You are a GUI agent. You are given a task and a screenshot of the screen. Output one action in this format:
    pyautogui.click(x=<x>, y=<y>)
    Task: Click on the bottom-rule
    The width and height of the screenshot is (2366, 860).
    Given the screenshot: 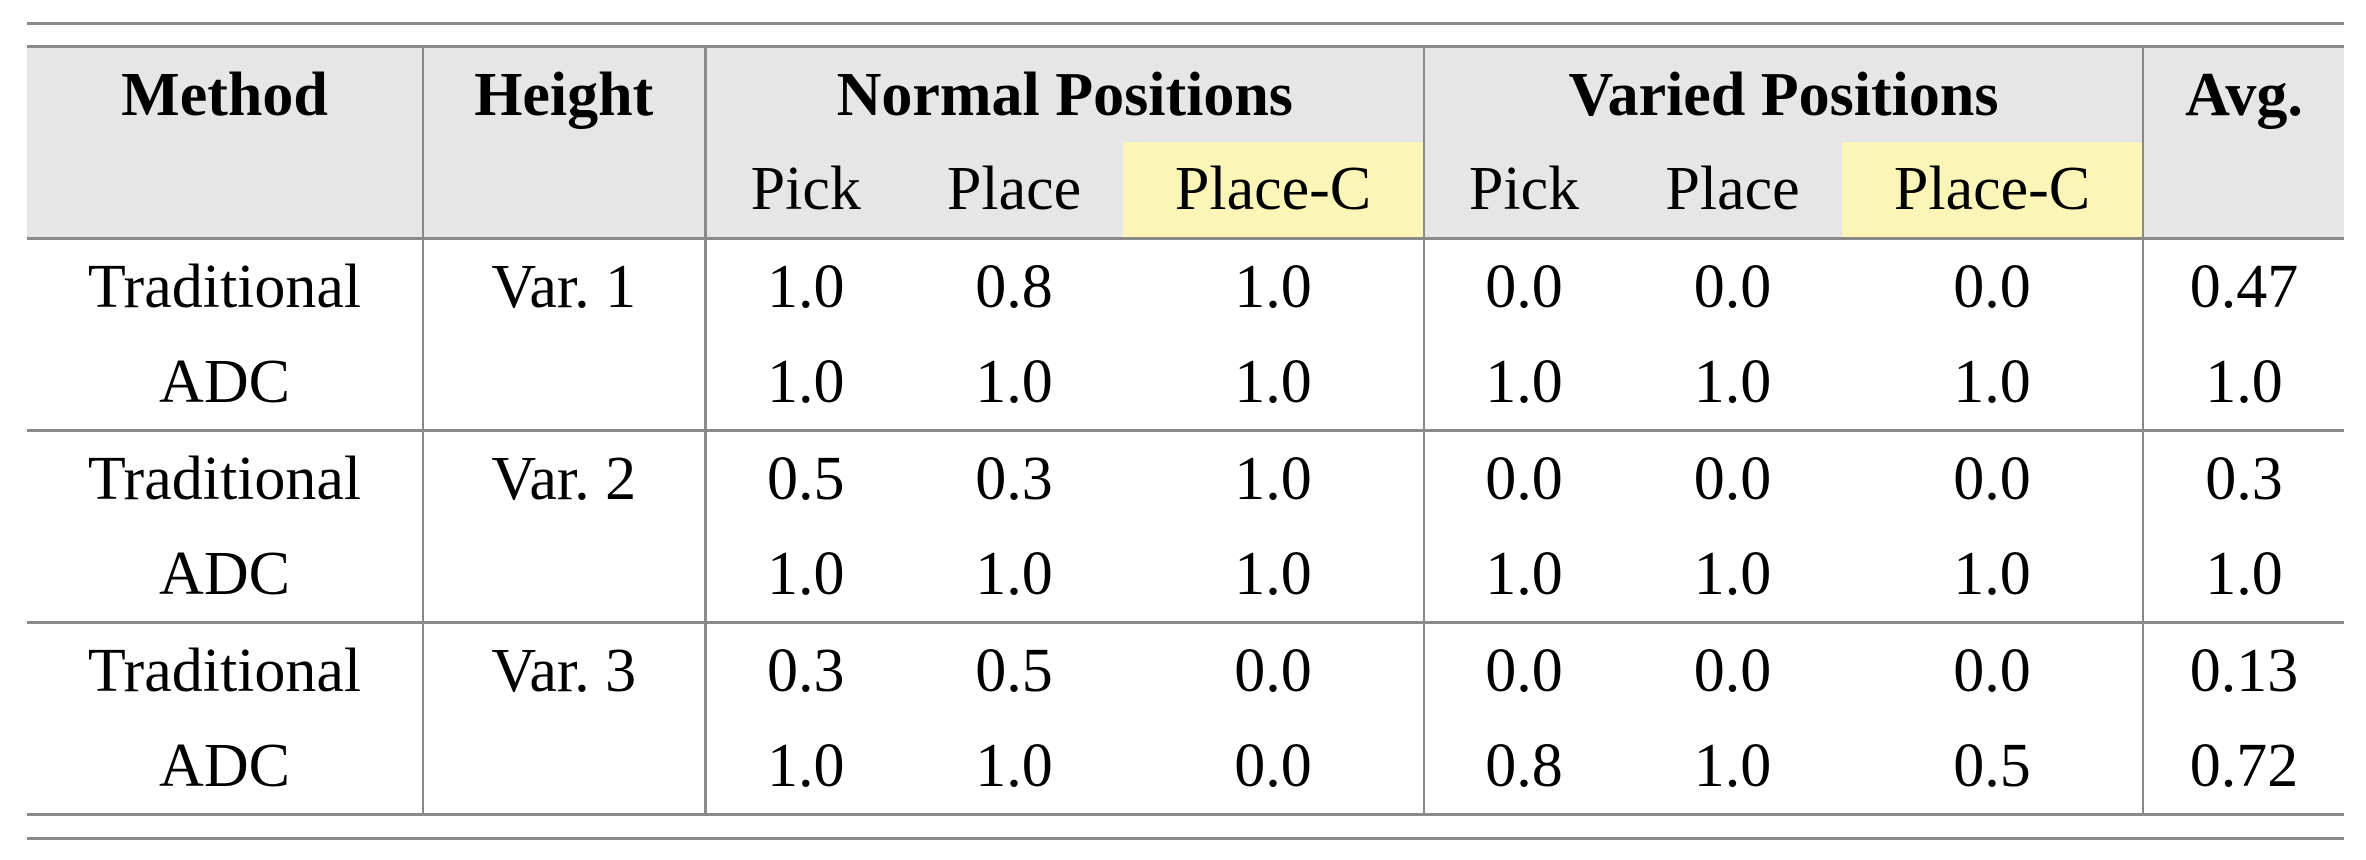 What is the action you would take?
    pyautogui.click(x=1185, y=838)
    